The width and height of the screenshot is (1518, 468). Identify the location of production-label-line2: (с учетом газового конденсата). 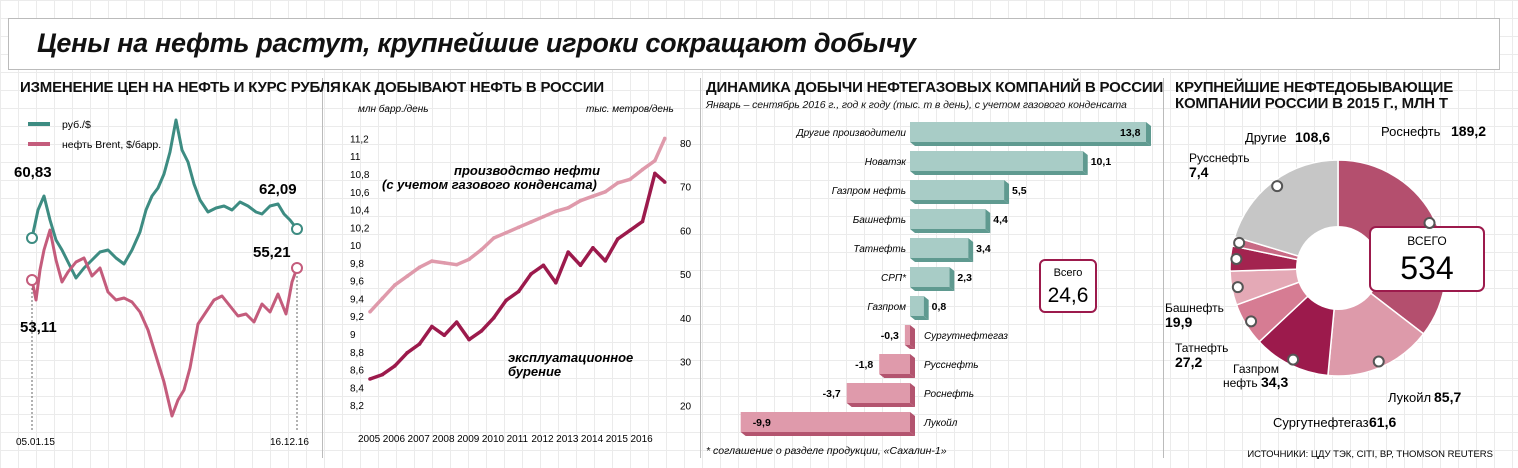
(489, 184).